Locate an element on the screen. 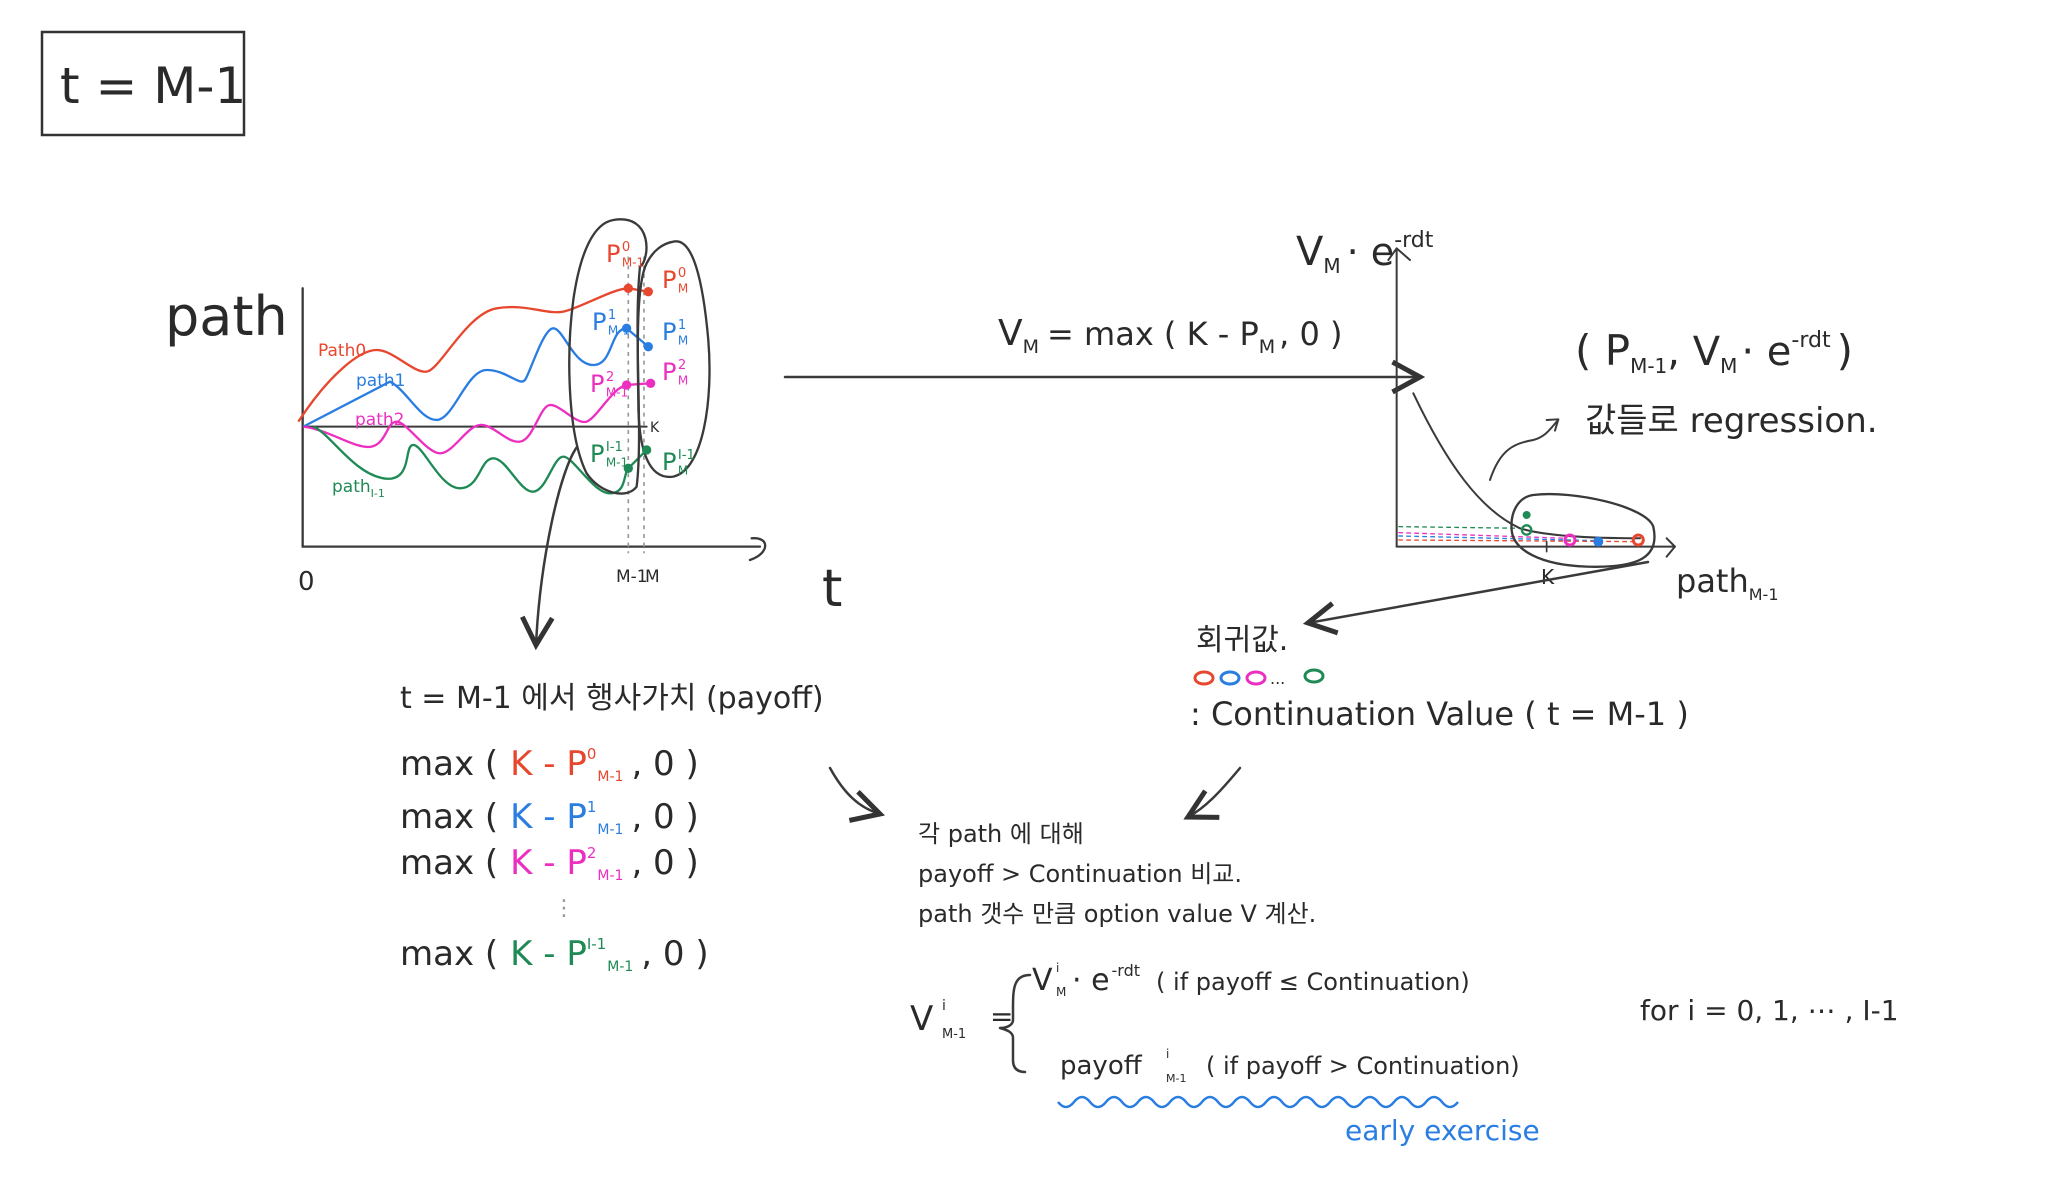 This screenshot has width=2048, height=1198. payoff-row-2: max (K - P2M-1 , 0 ) is located at coordinates (549, 863).